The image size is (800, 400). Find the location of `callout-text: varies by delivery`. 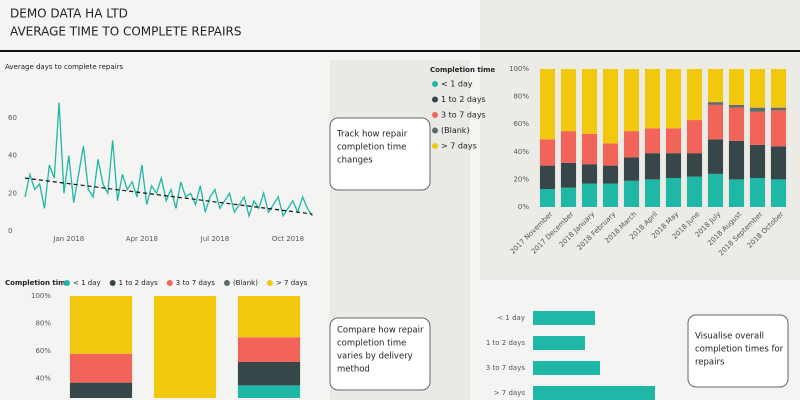

callout-text: varies by delivery is located at coordinates (375, 357).